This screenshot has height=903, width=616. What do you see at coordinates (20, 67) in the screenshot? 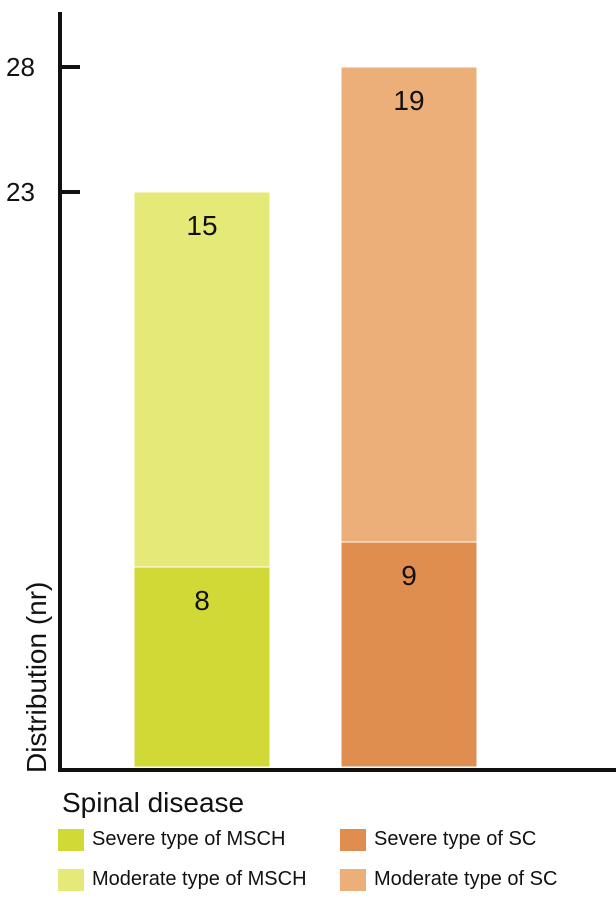
I see `y-tick-label: 28` at bounding box center [20, 67].